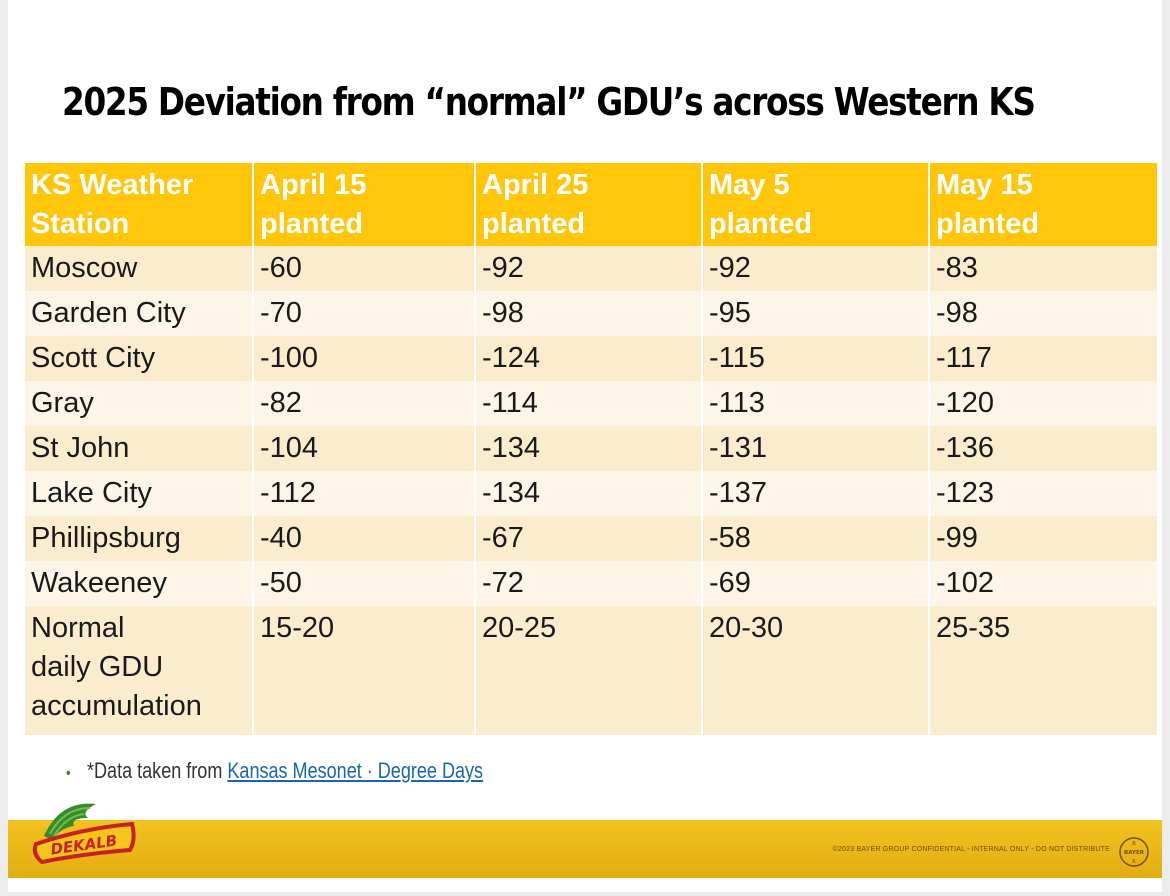  What do you see at coordinates (815, 313) in the screenshot?
I see `table-cell: -95` at bounding box center [815, 313].